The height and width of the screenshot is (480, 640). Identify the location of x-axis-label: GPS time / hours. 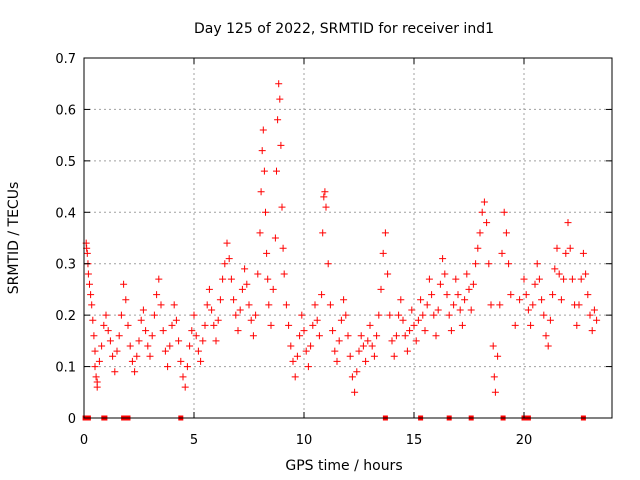
(343, 466).